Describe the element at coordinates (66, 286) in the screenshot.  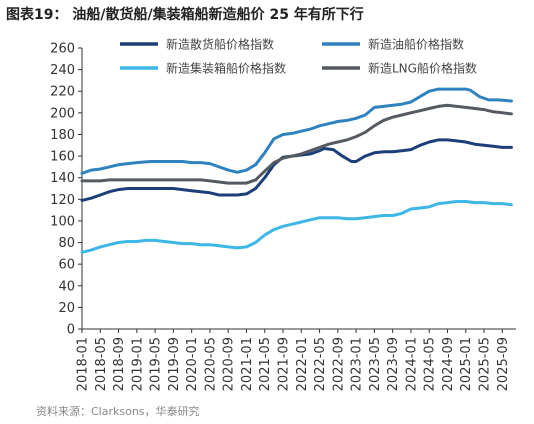
I see `y-tick-label: 40` at that location.